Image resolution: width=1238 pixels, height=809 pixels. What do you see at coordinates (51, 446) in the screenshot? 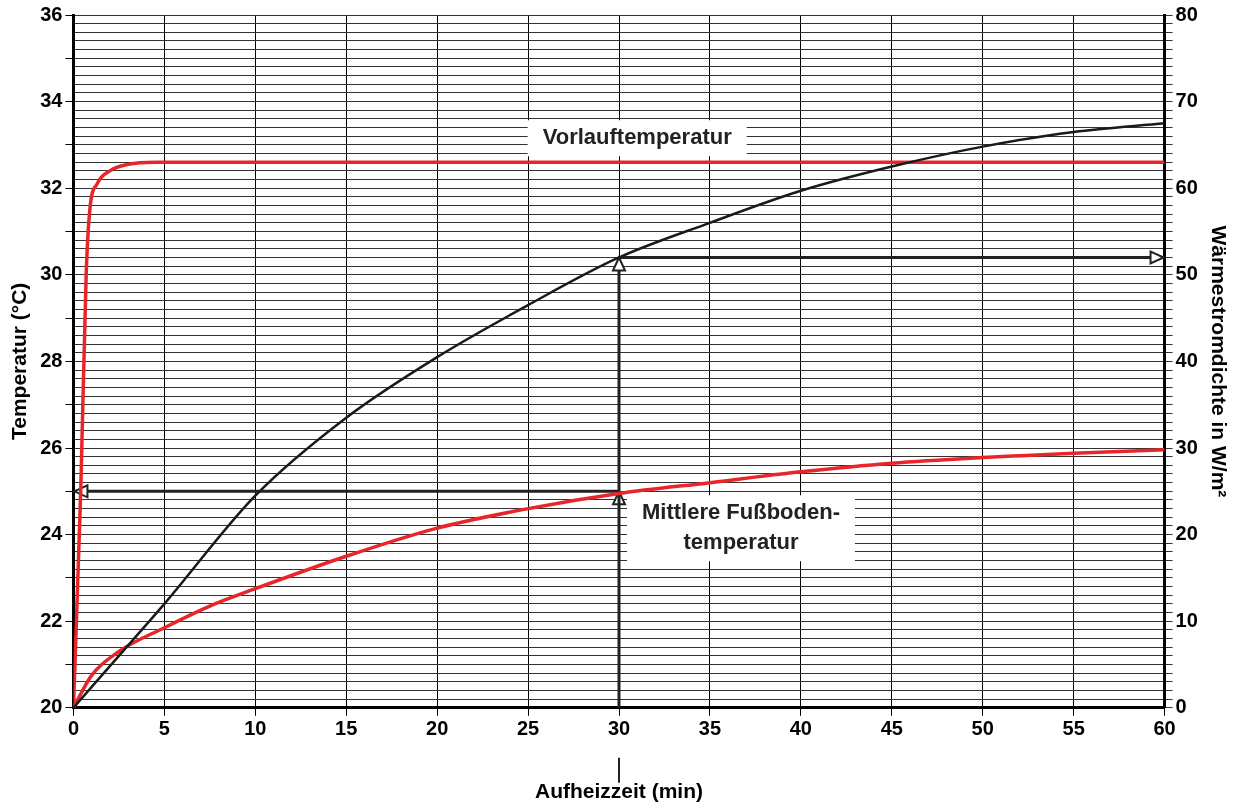
I see `y-tick-label: 26` at bounding box center [51, 446].